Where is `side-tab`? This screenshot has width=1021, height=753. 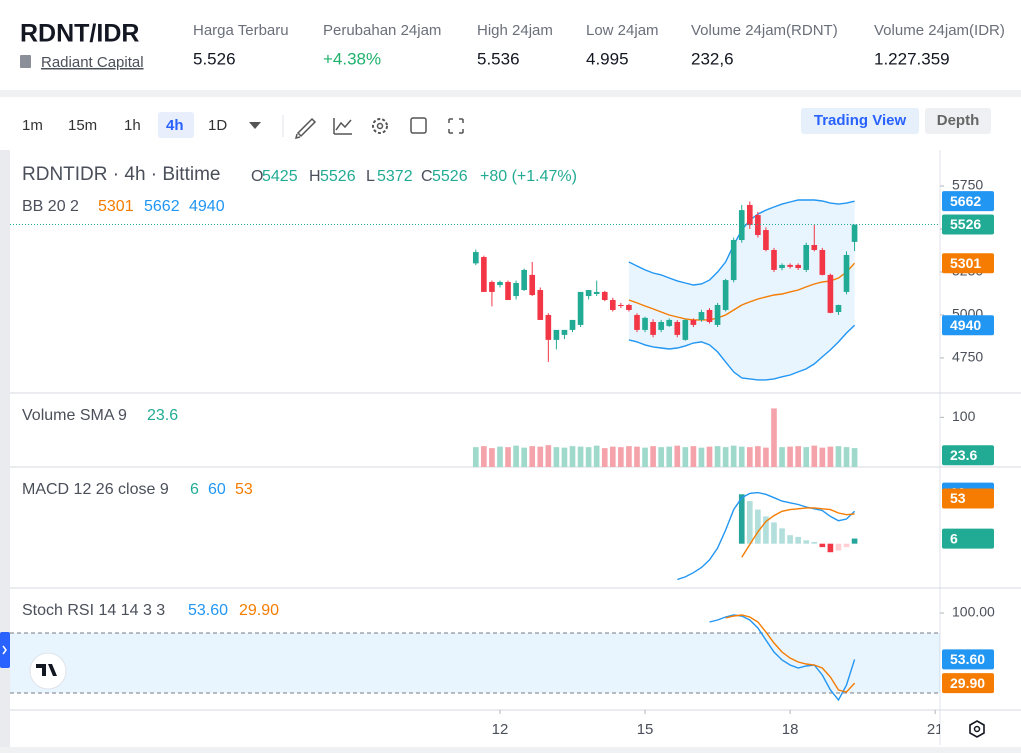 side-tab is located at coordinates (5, 650).